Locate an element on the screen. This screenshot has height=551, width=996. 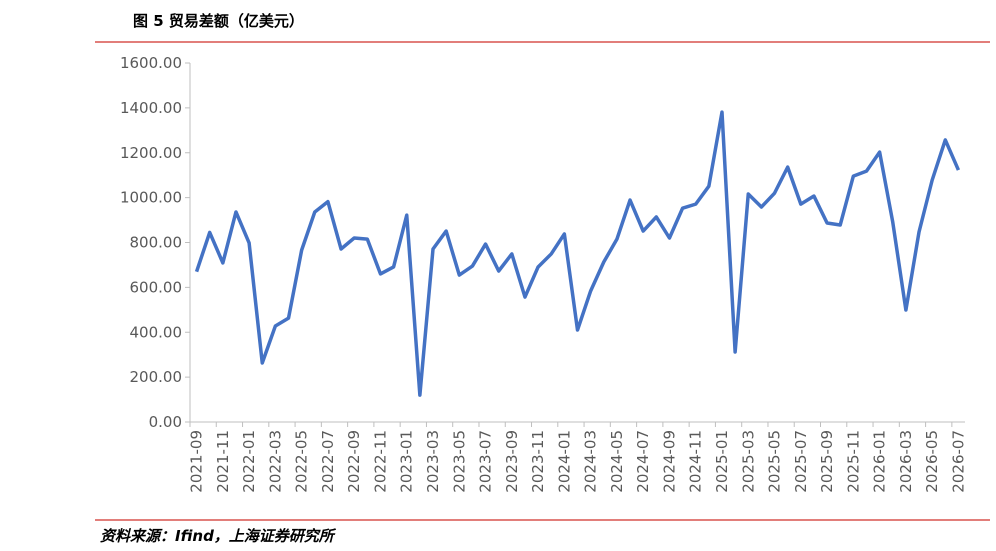
x-tick-label: 2022-11 is located at coordinates (380, 461).